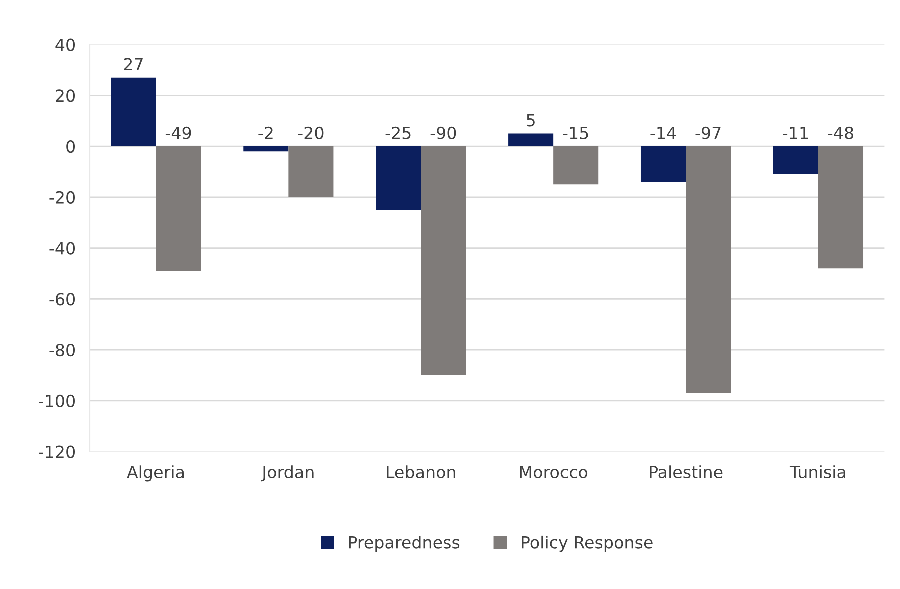 The height and width of the screenshot is (589, 900). Describe the element at coordinates (421, 472) in the screenshot. I see `x-tick-label: Lebanon` at that location.